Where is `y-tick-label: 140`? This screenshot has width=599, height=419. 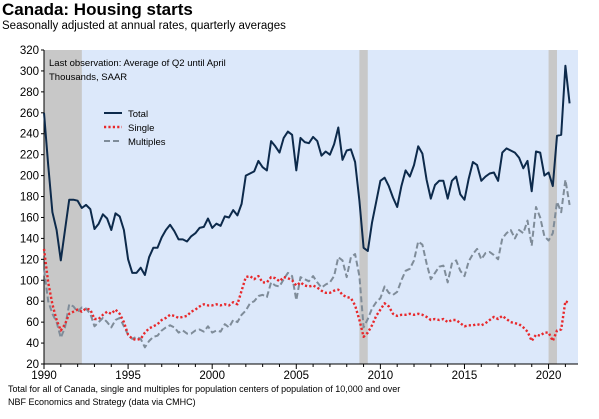
y-tick-label: 140 is located at coordinates (29, 239).